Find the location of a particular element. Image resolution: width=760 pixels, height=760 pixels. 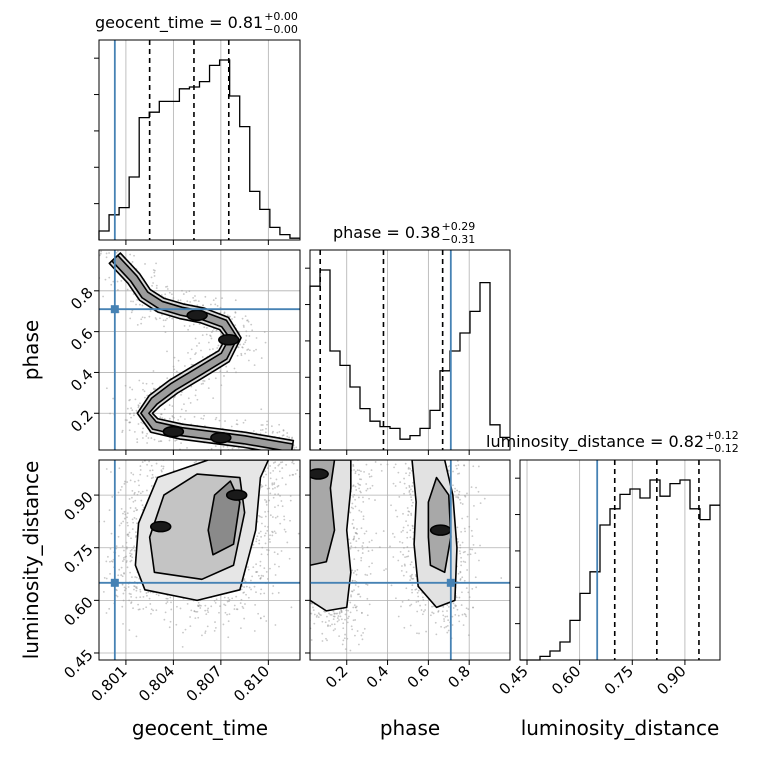

title-upper-error: +0.29 is located at coordinates (458, 226).